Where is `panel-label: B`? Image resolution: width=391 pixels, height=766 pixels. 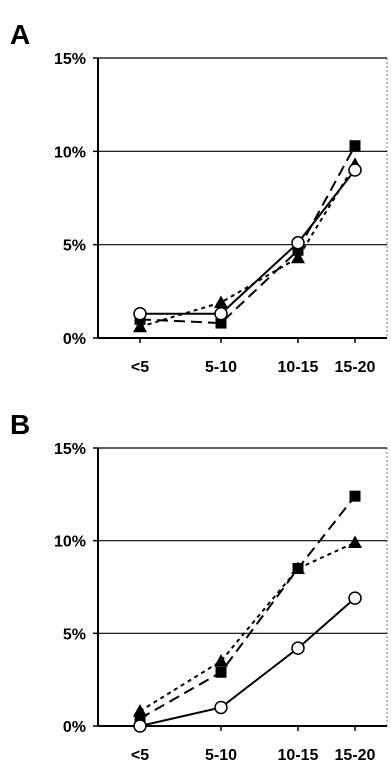
panel-label: B is located at coordinates (20, 424).